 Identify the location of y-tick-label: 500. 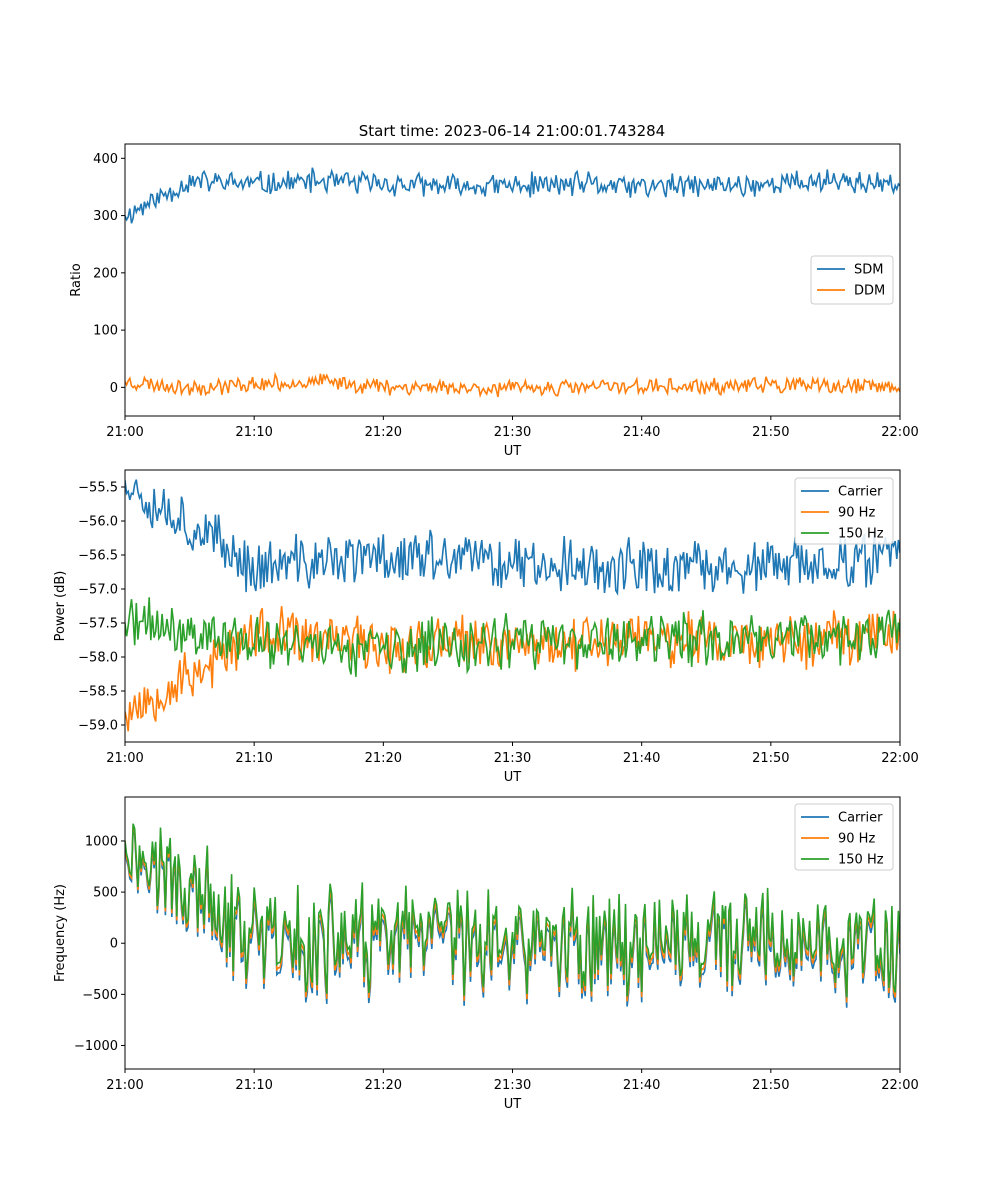
(105, 893).